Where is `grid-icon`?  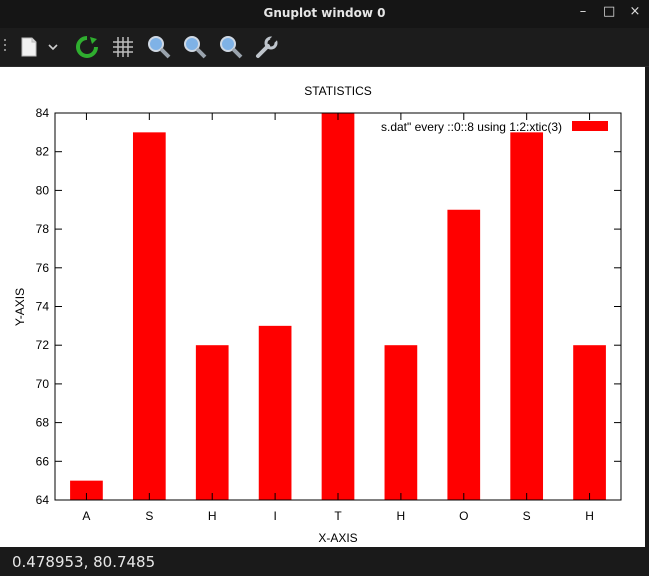 grid-icon is located at coordinates (123, 47).